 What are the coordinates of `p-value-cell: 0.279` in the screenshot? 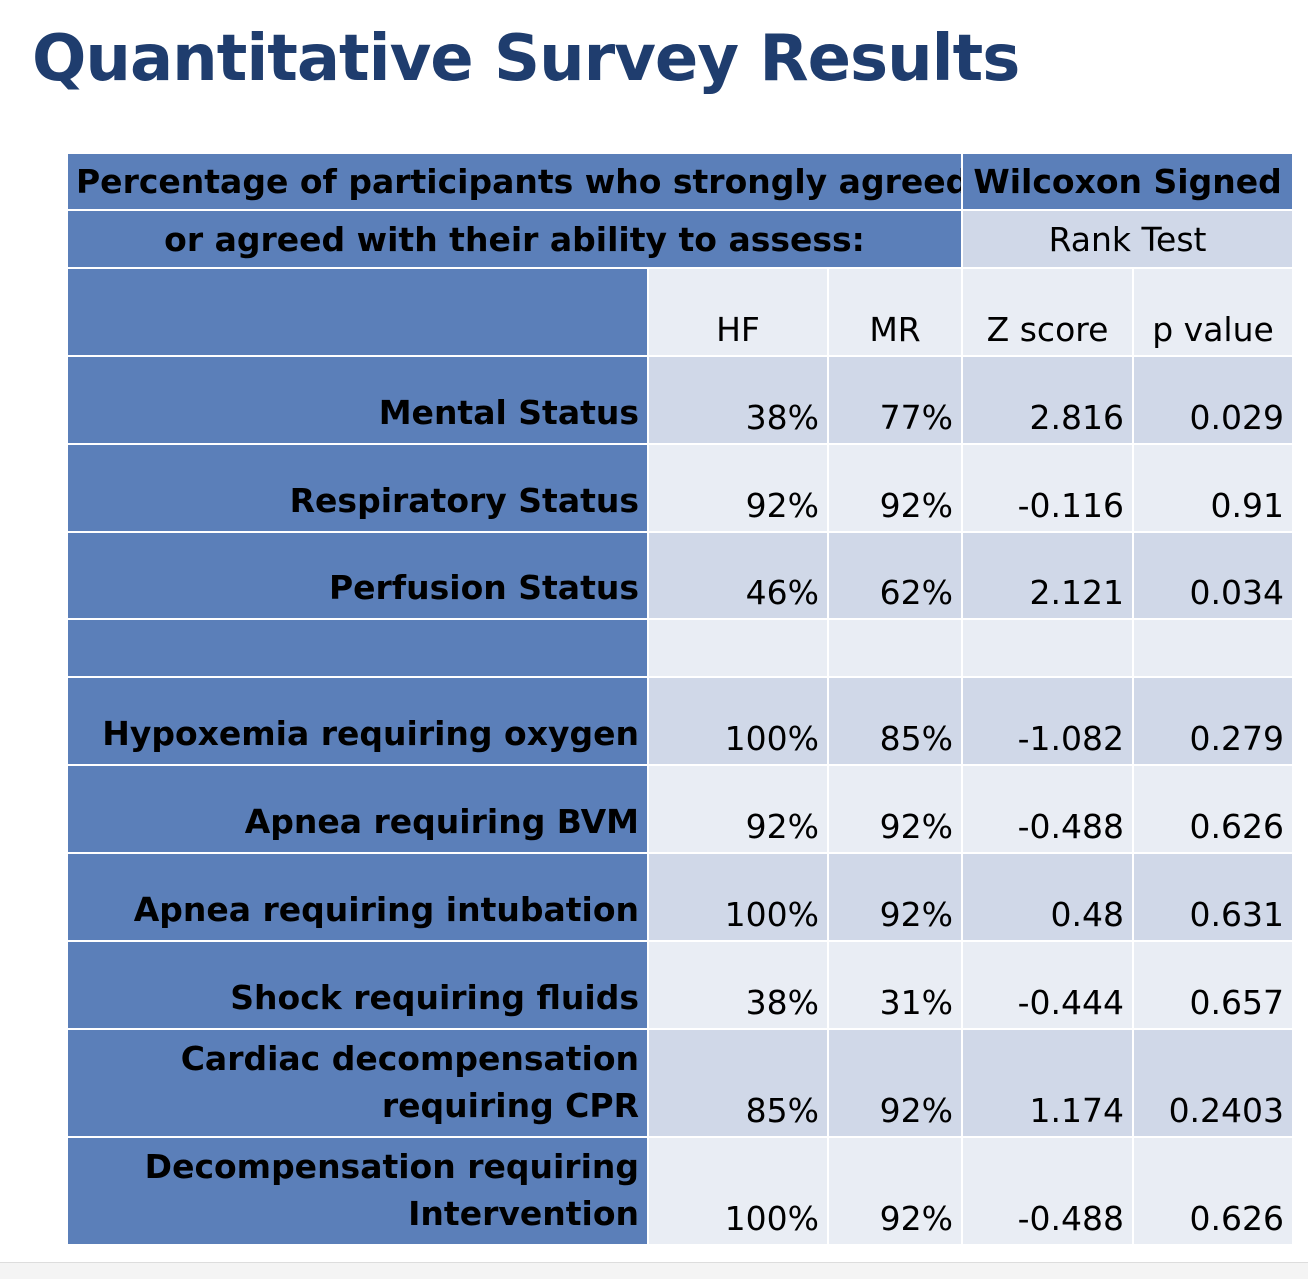 It's located at (1213, 721).